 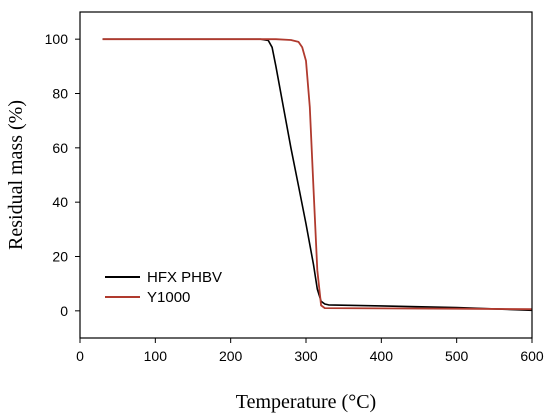 What do you see at coordinates (80, 356) in the screenshot?
I see `x-tick-label: 0` at bounding box center [80, 356].